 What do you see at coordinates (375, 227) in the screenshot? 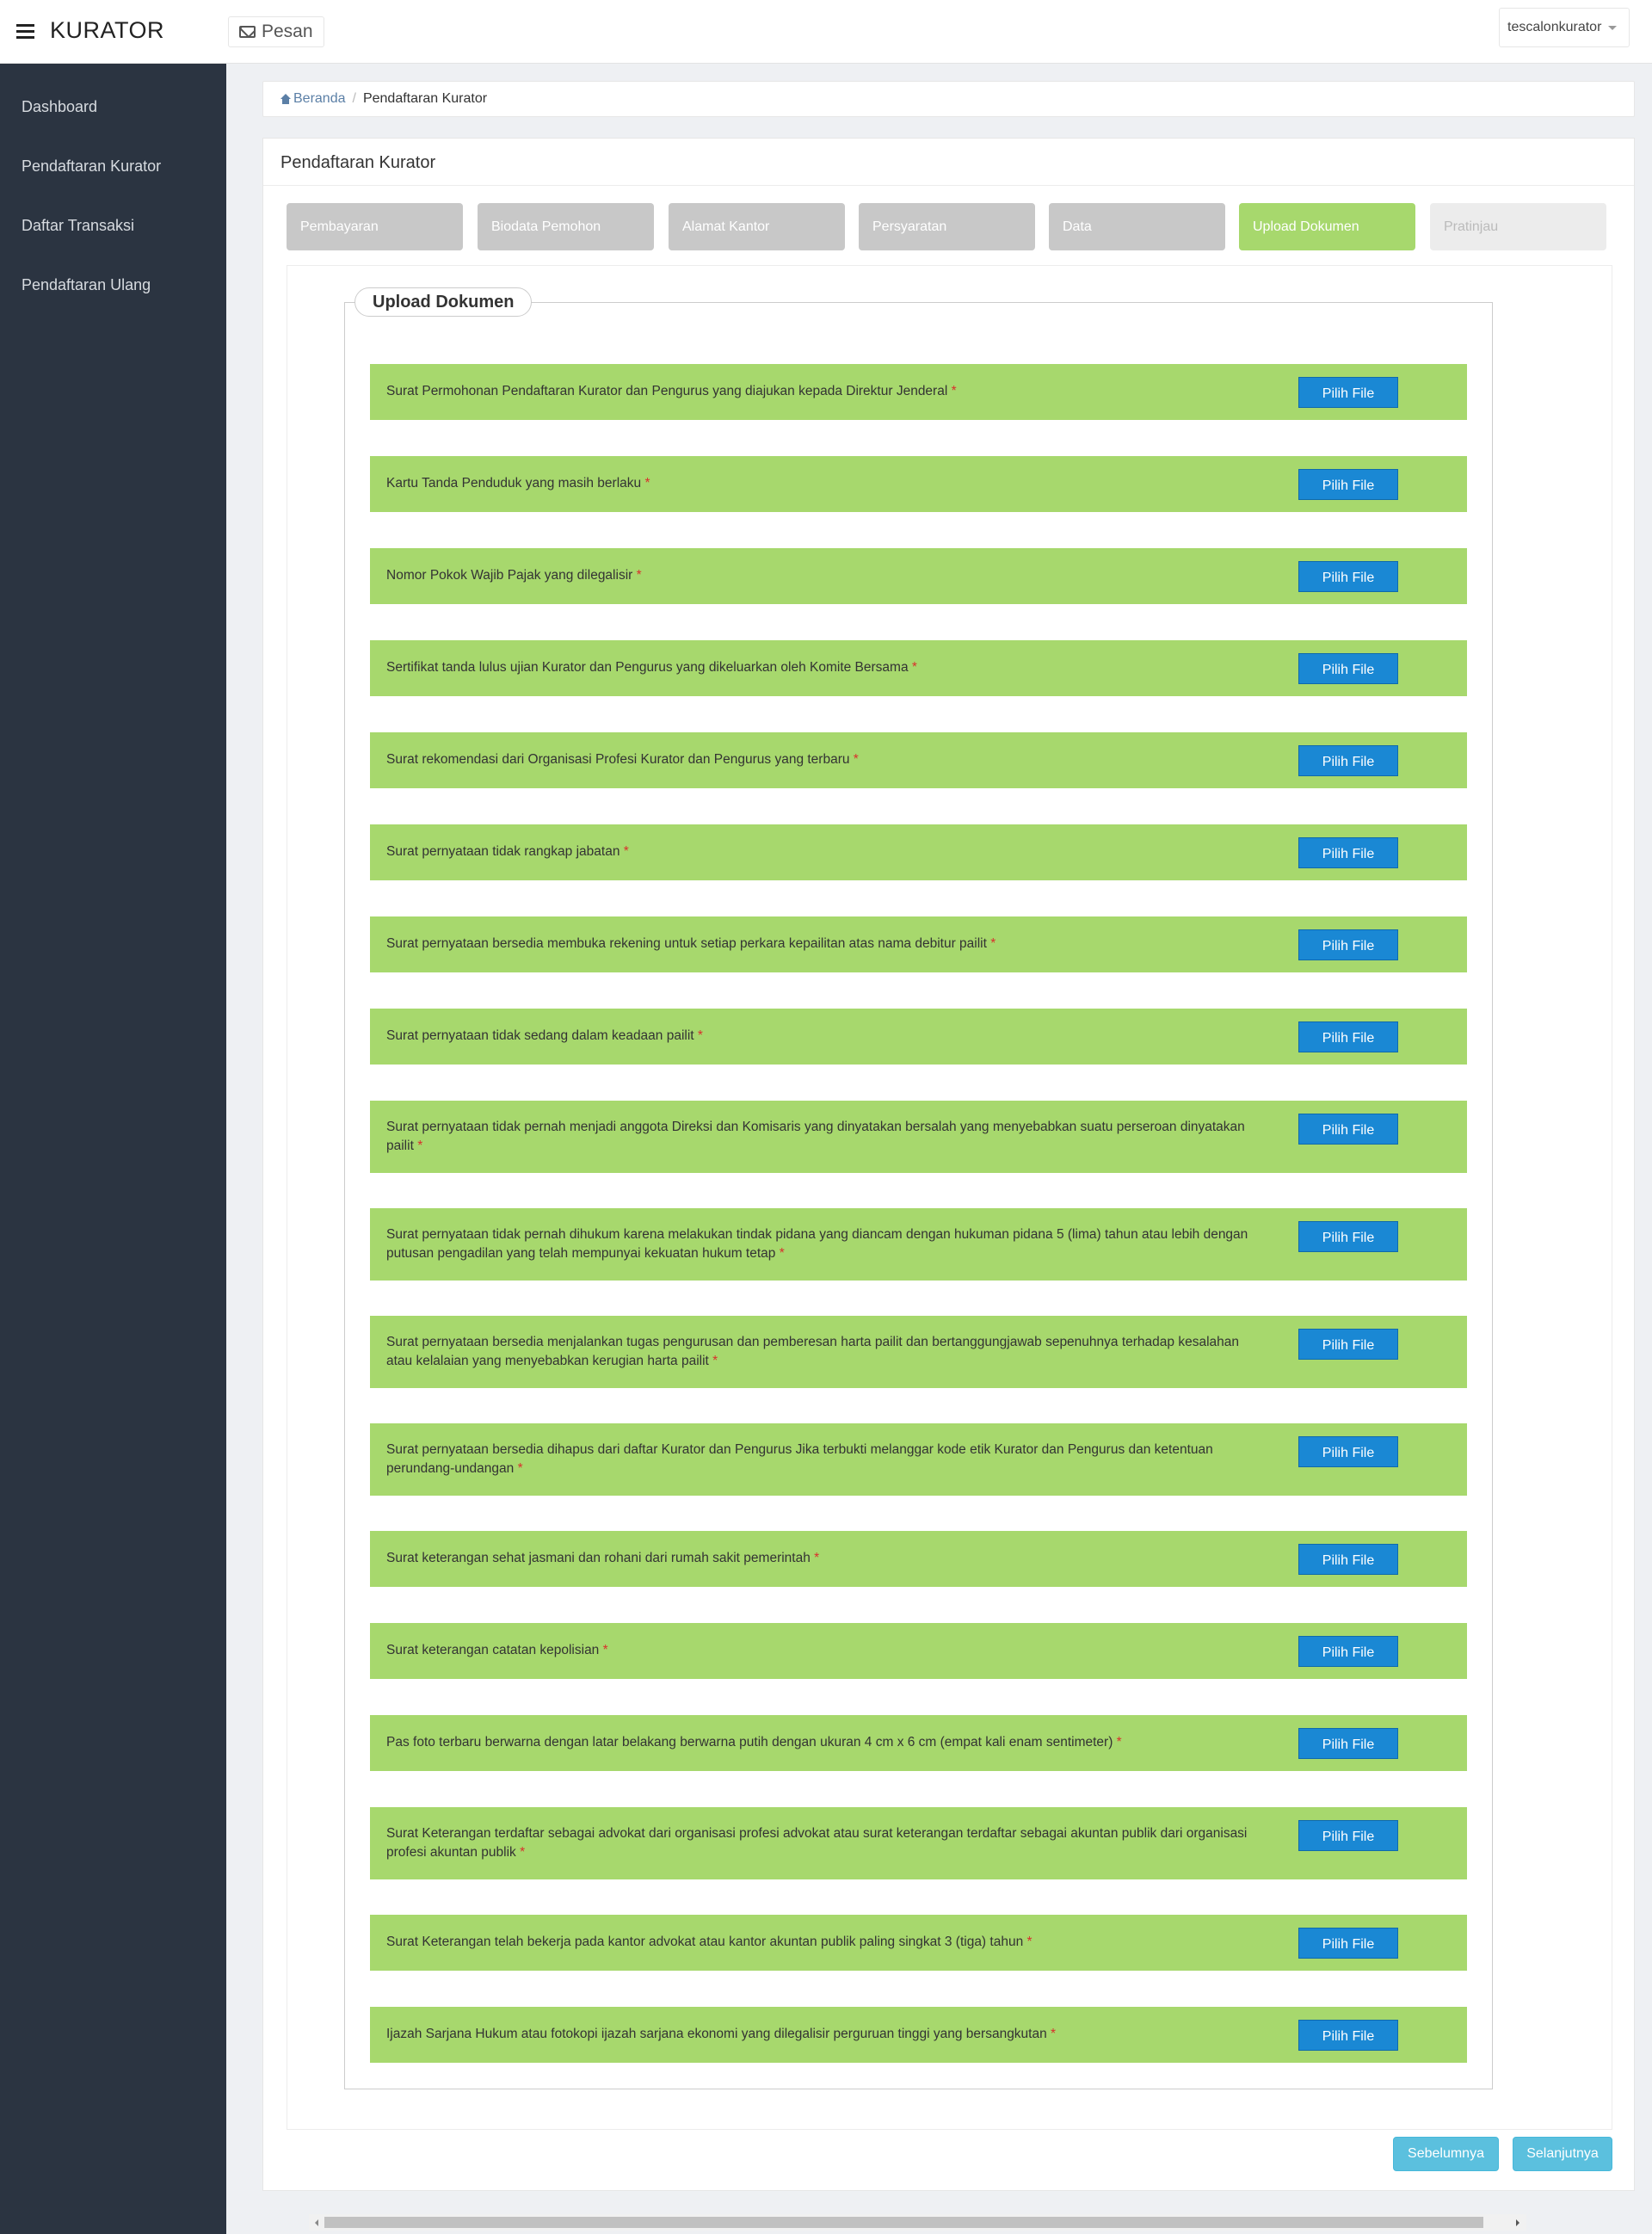
I see `step-pembayaran: Pembayaran` at bounding box center [375, 227].